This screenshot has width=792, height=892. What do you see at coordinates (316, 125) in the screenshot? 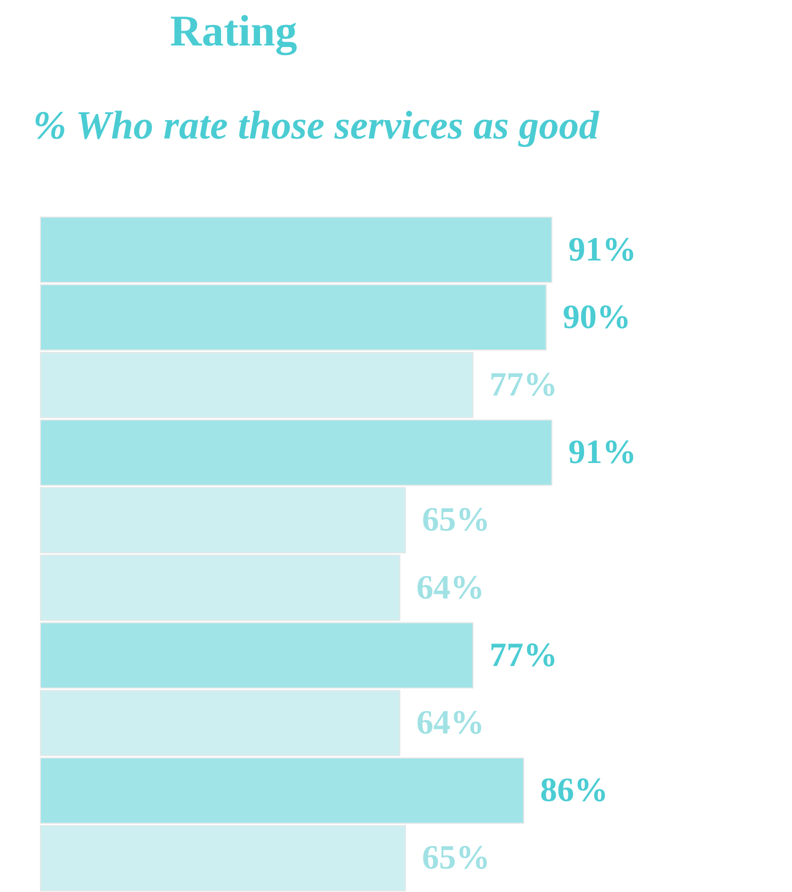
I see `chart-subtitle: % Who rate those services as good` at bounding box center [316, 125].